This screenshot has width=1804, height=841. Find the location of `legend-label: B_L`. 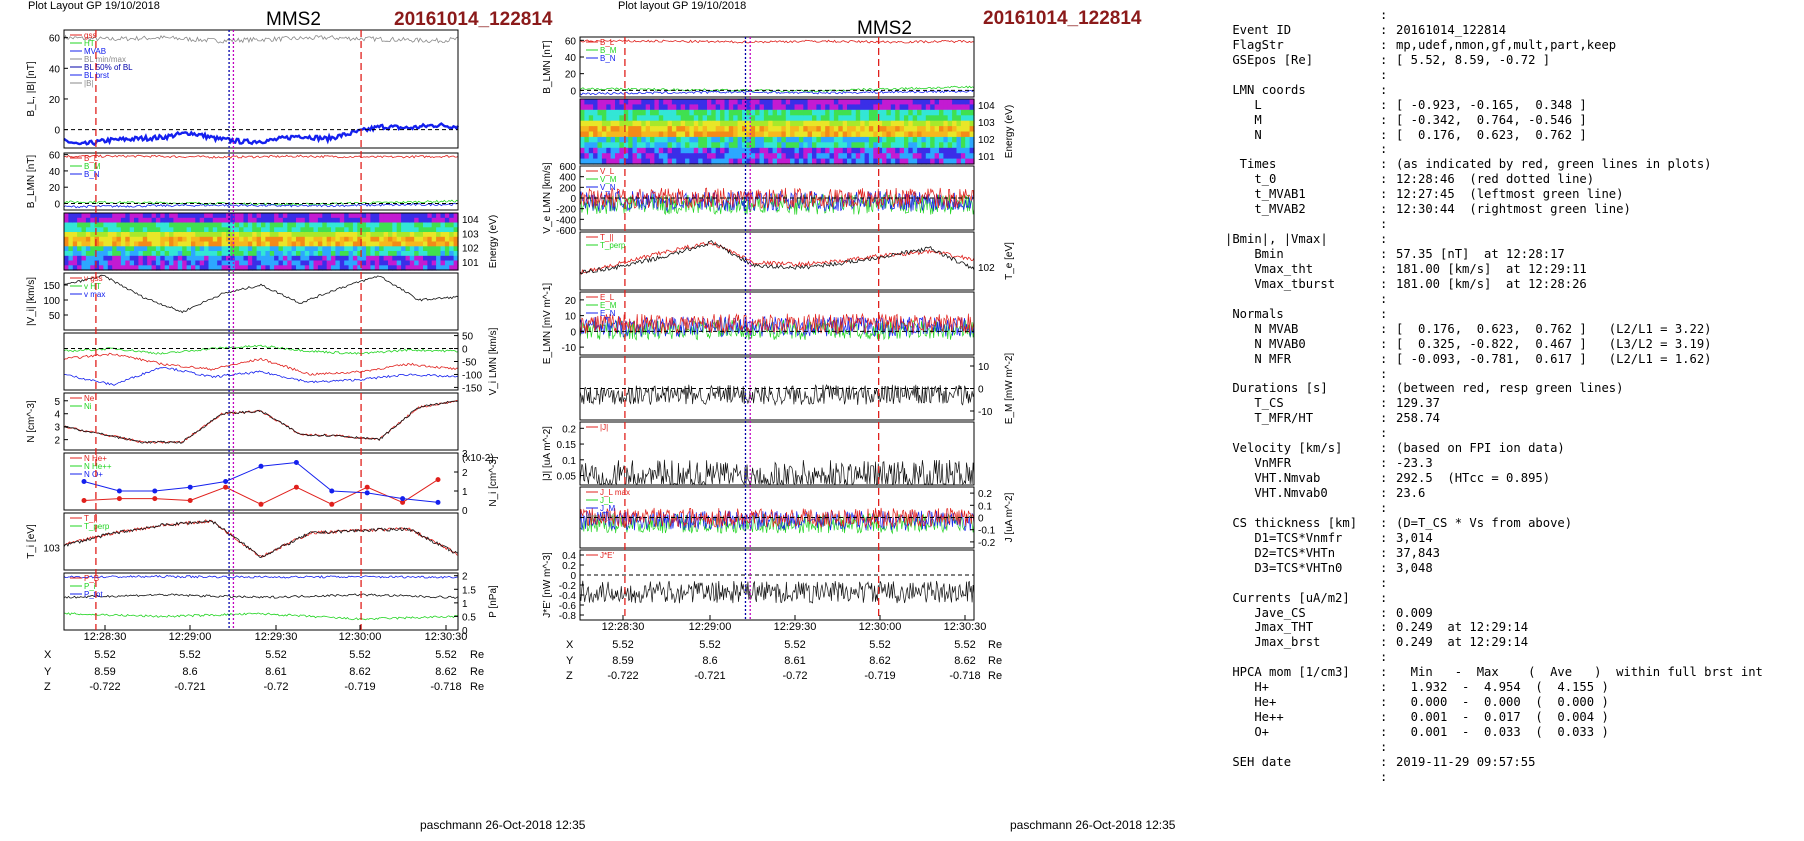

legend-label: B_L is located at coordinates (91, 158).